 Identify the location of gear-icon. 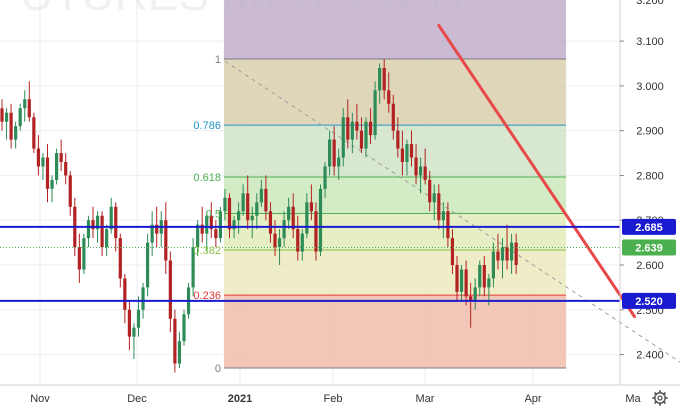
(660, 398).